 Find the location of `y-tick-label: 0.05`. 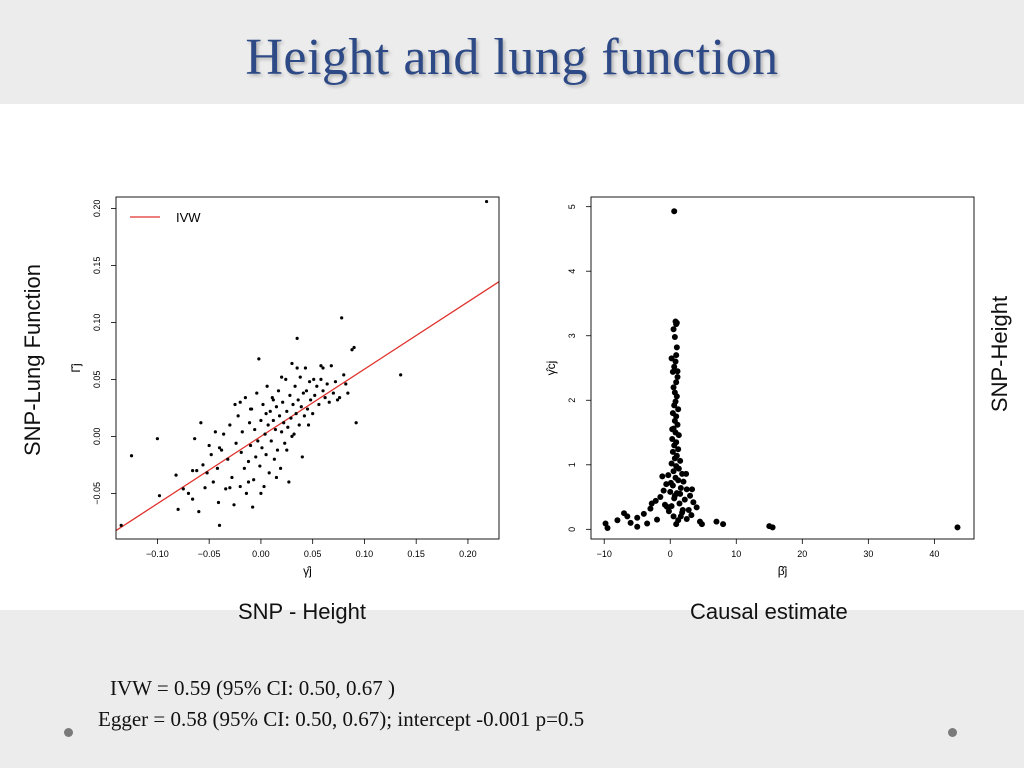

y-tick-label: 0.05 is located at coordinates (97, 380).